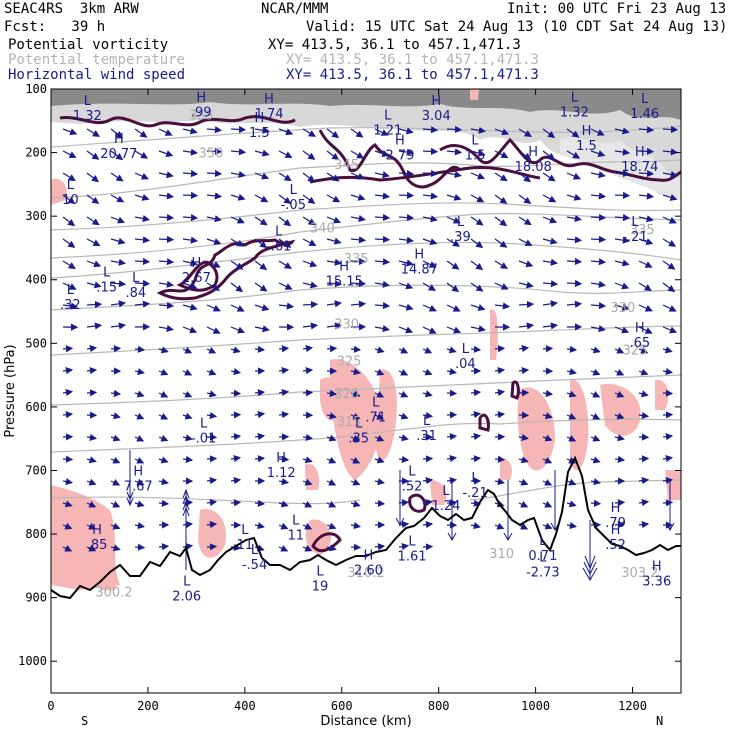 The image size is (740, 740). What do you see at coordinates (97, 60) in the screenshot?
I see `legend-theta-label: Potential temperature` at bounding box center [97, 60].